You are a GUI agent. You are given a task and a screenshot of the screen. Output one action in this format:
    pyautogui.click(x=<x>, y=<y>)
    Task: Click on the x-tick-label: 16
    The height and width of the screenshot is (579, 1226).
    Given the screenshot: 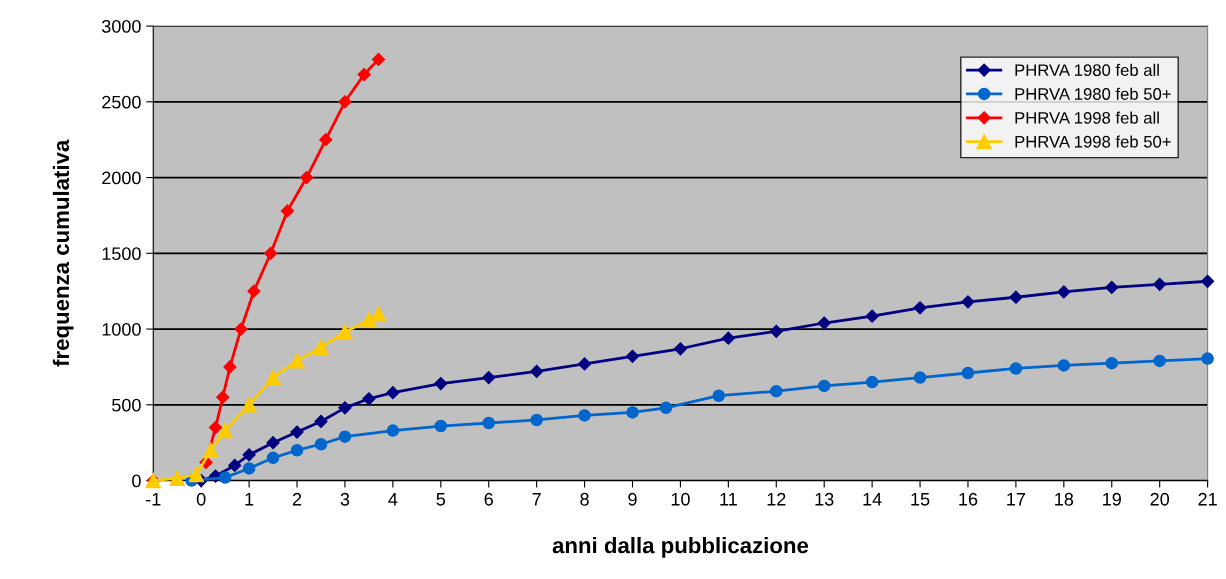 What is the action you would take?
    pyautogui.click(x=968, y=499)
    